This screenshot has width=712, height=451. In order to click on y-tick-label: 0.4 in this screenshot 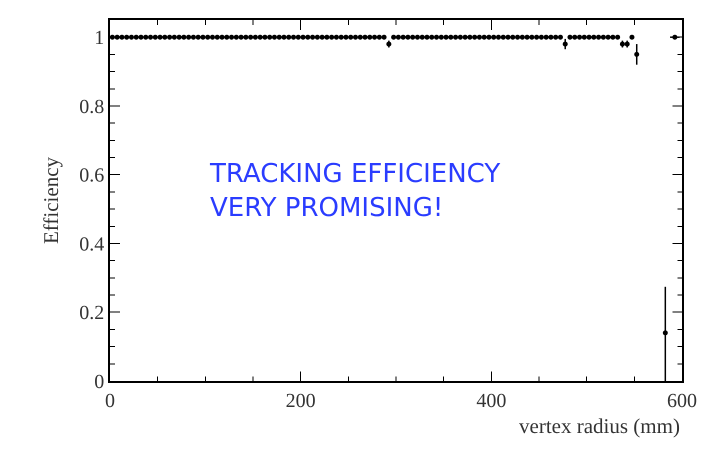, I will do `click(91, 244)`.